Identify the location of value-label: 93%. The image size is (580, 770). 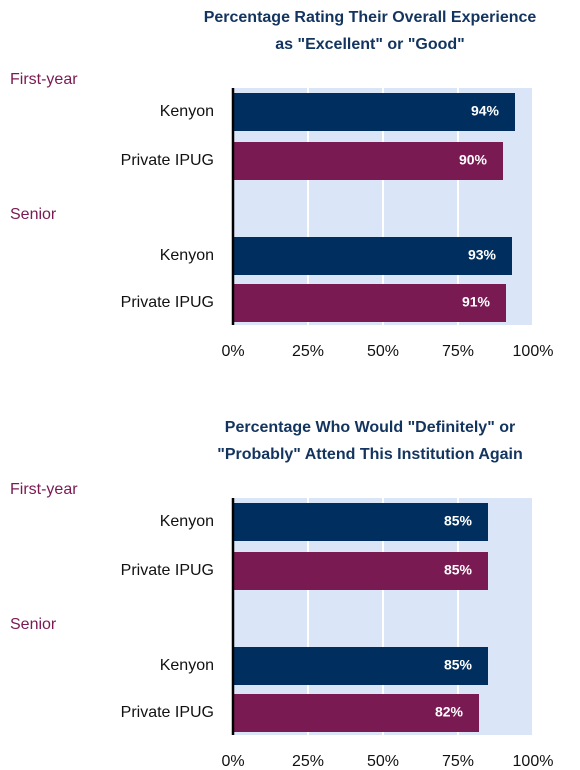
(482, 255).